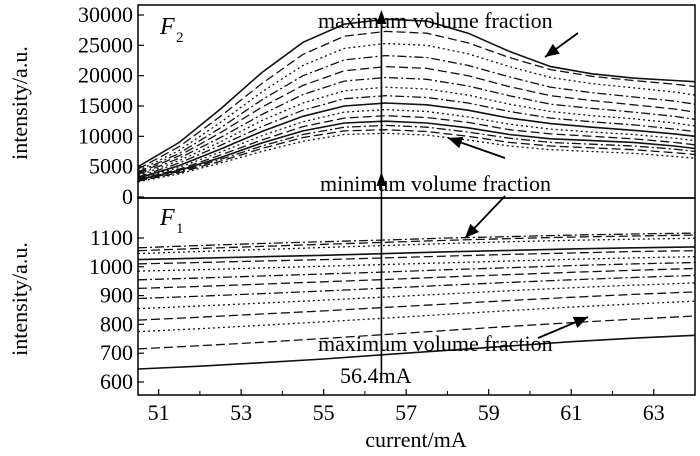 This screenshot has height=456, width=700. What do you see at coordinates (489, 412) in the screenshot?
I see `x-tick-label: 59` at bounding box center [489, 412].